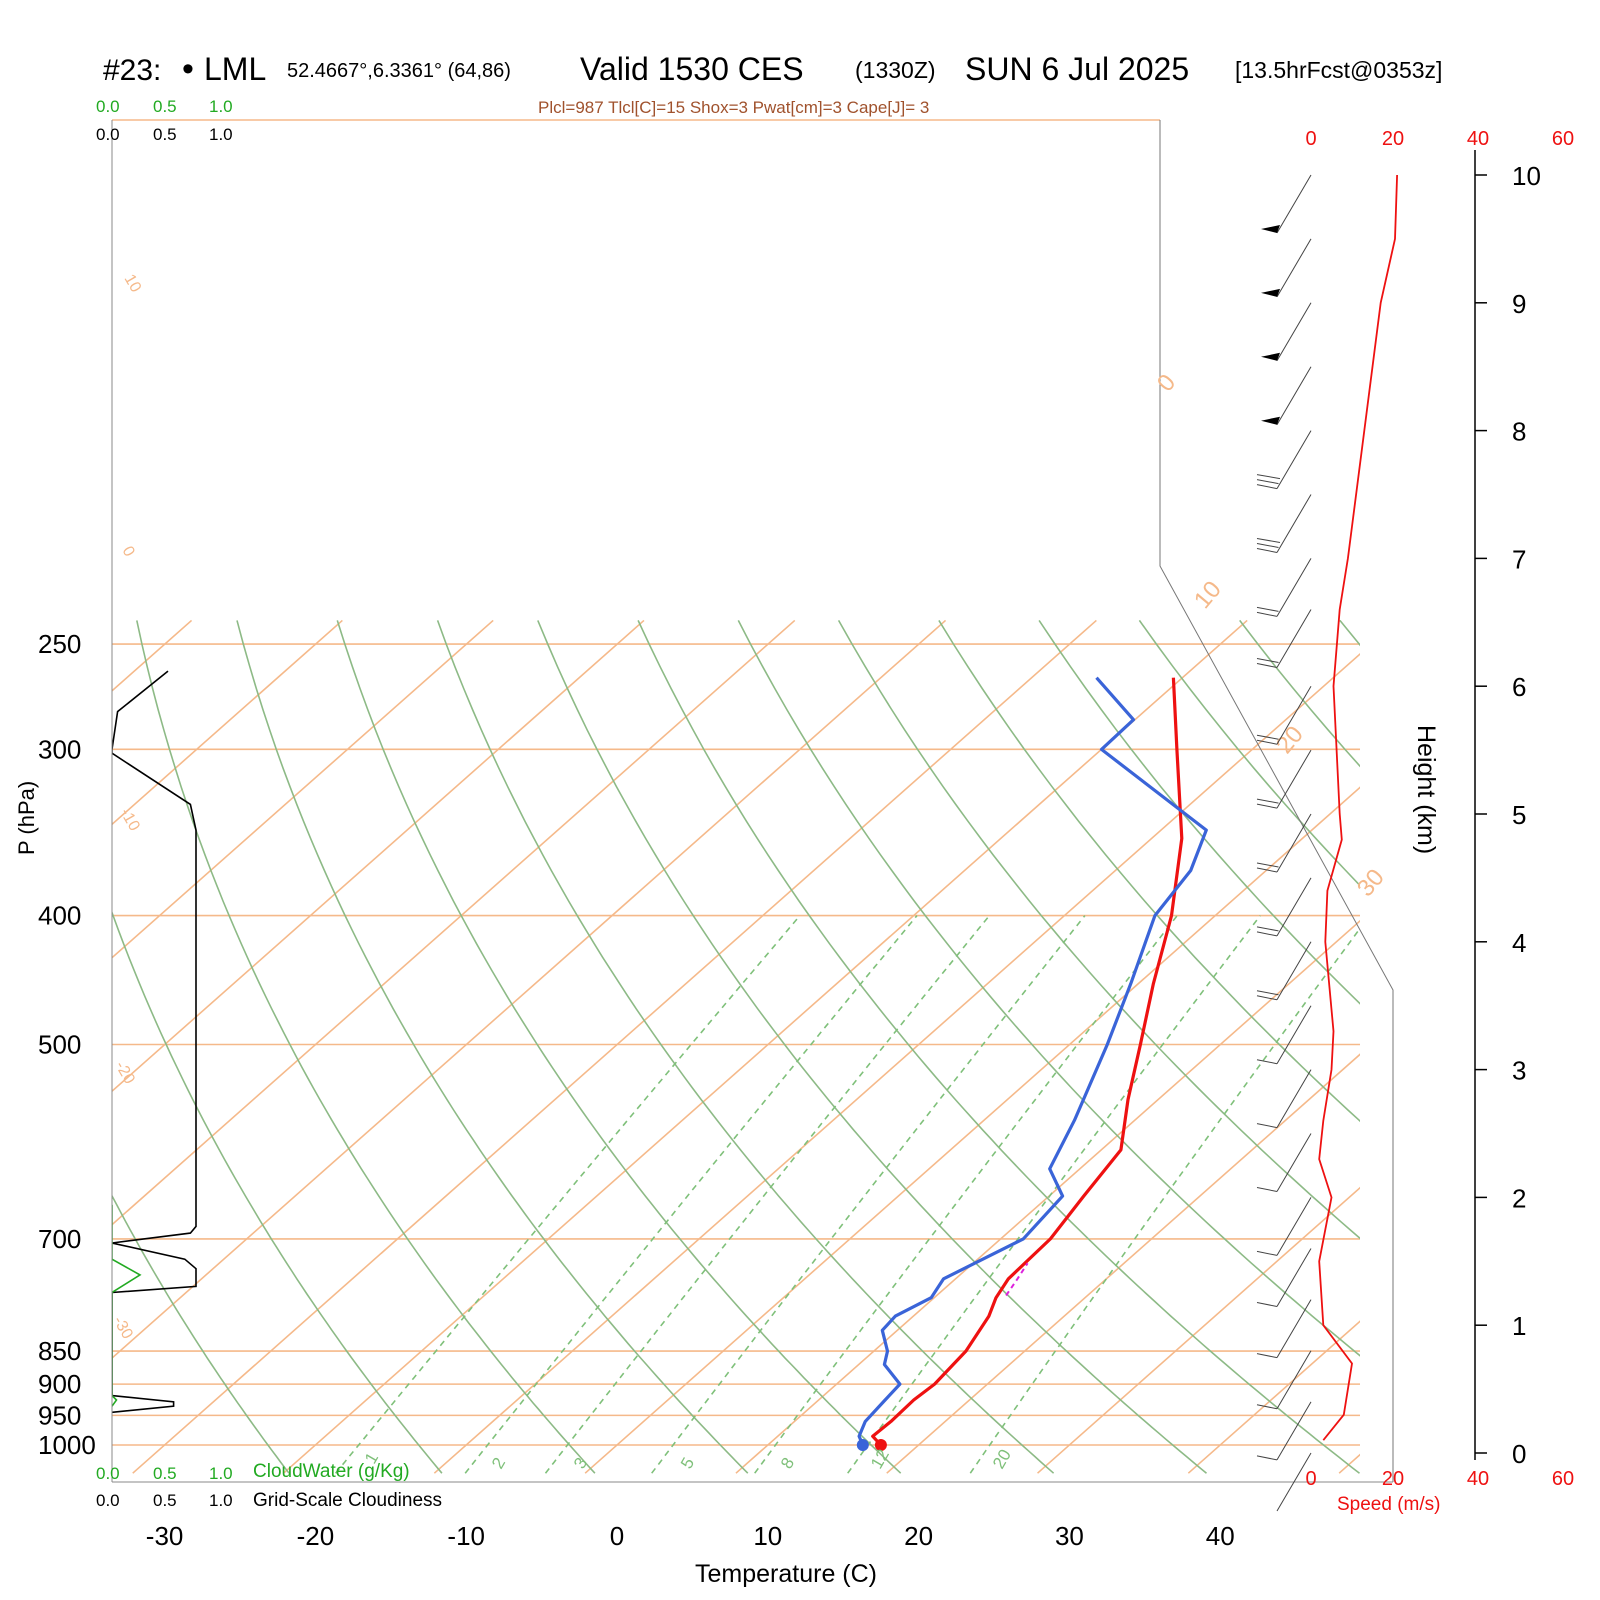 This screenshot has height=1600, width=1600. What do you see at coordinates (1526, 176) in the screenshot?
I see `height-tick-label: 10` at bounding box center [1526, 176].